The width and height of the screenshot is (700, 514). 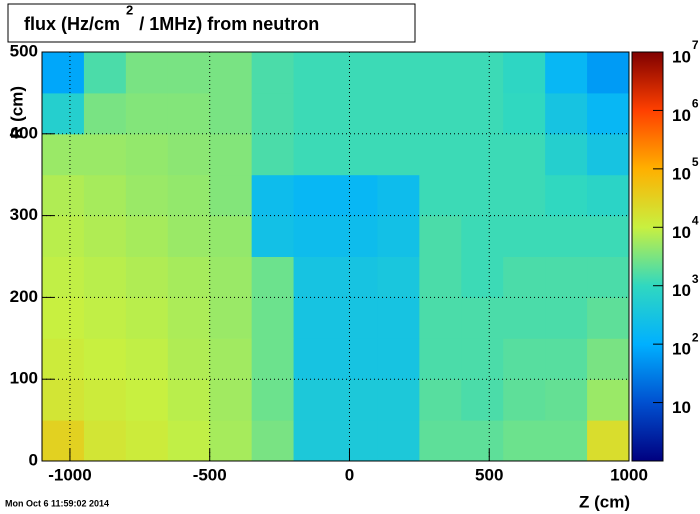 I want to click on x-tick-label: 500, so click(x=489, y=474).